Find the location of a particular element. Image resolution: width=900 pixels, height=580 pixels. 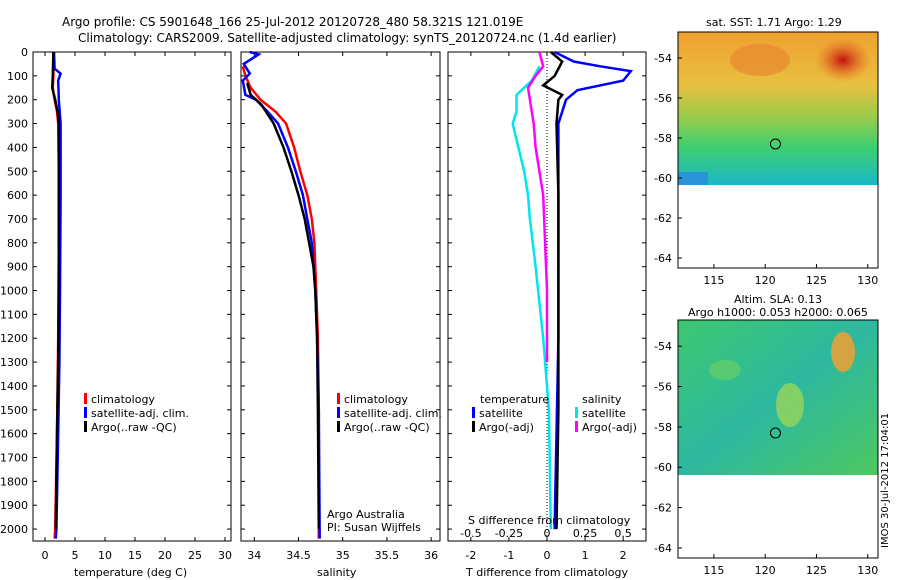

lat-tick-label: -60 is located at coordinates (663, 467).